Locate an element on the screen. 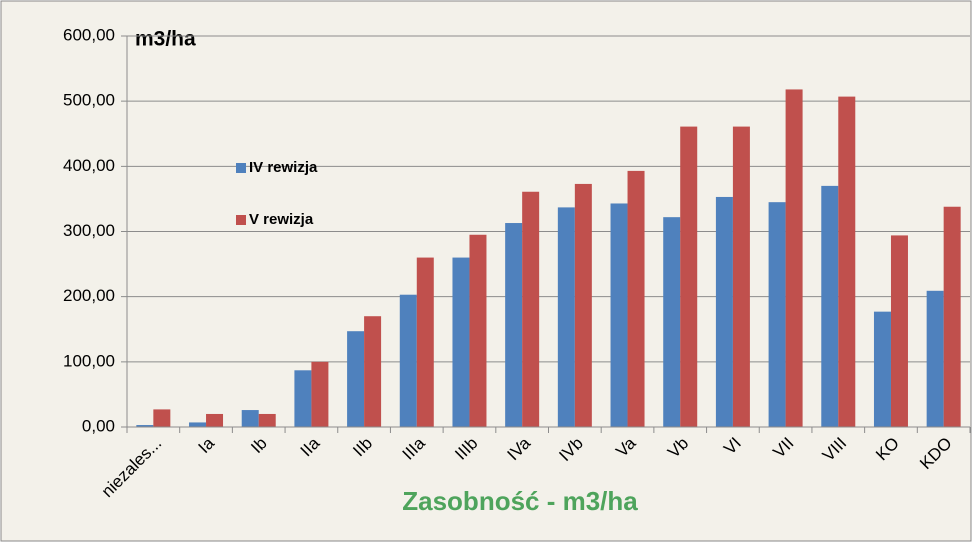 The height and width of the screenshot is (543, 973). chart-title: m3/ha is located at coordinates (165, 39).